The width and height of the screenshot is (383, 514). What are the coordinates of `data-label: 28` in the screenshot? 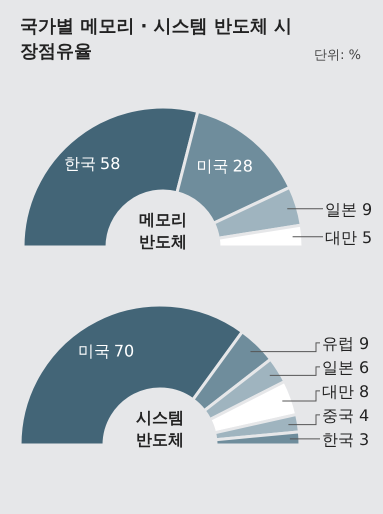 It's located at (242, 166).